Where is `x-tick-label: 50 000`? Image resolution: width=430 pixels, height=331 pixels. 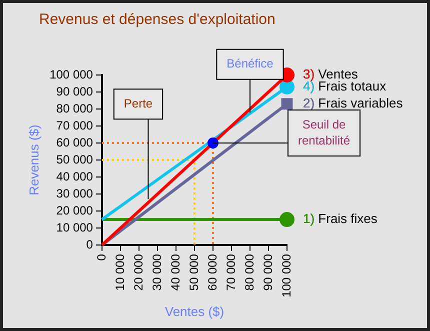
x-tick-label: 50 000 is located at coordinates (193, 272).